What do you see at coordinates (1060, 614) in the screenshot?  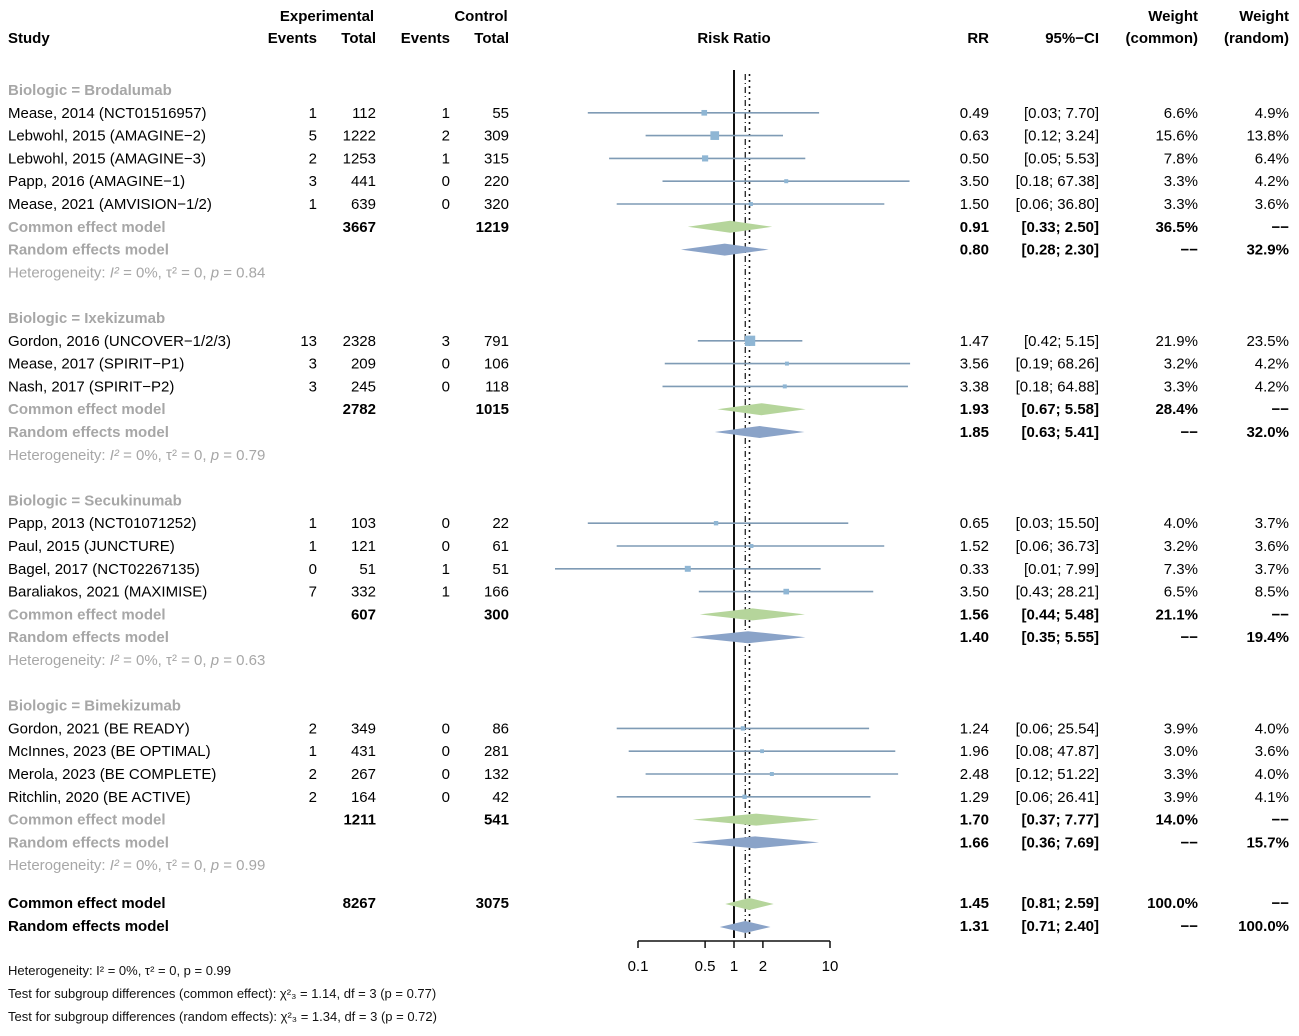 I see `subgroup-common-ci: [0.44; 5.48]` at bounding box center [1060, 614].